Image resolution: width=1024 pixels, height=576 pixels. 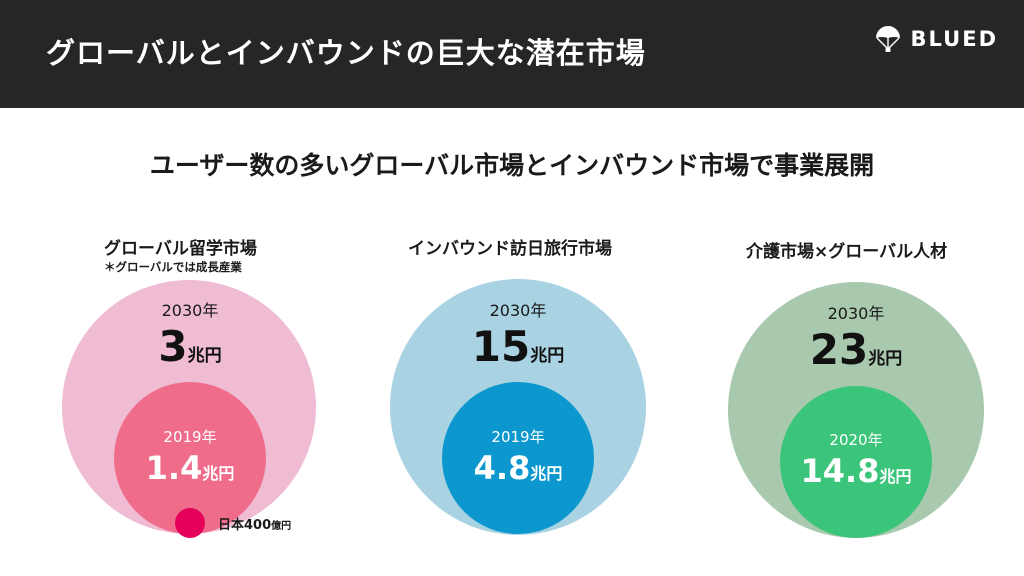 I want to click on outer-value-inbound: 15兆円, so click(x=518, y=346).